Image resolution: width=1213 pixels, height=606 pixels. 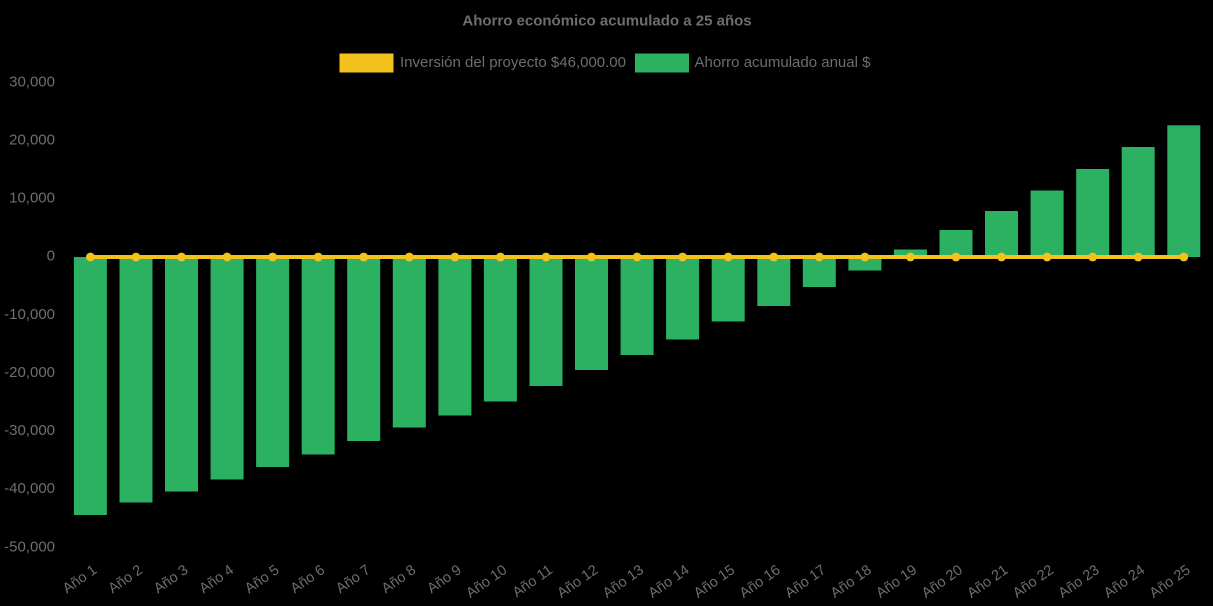 I want to click on svg-text: Ahorro acumulado anual $, so click(x=783, y=62).